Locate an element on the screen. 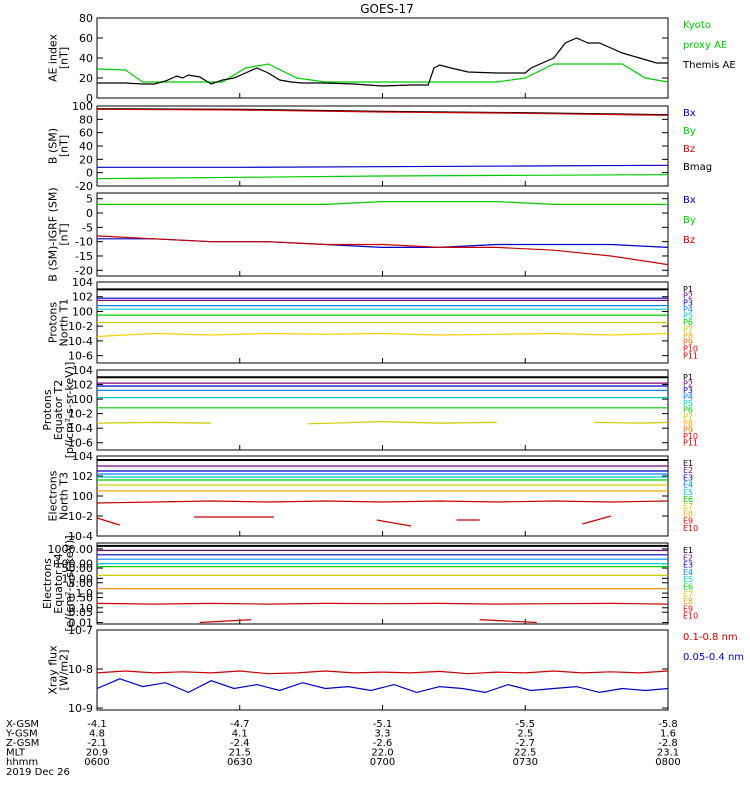 The width and height of the screenshot is (750, 800). x-tick-value: -2.4 is located at coordinates (240, 743).